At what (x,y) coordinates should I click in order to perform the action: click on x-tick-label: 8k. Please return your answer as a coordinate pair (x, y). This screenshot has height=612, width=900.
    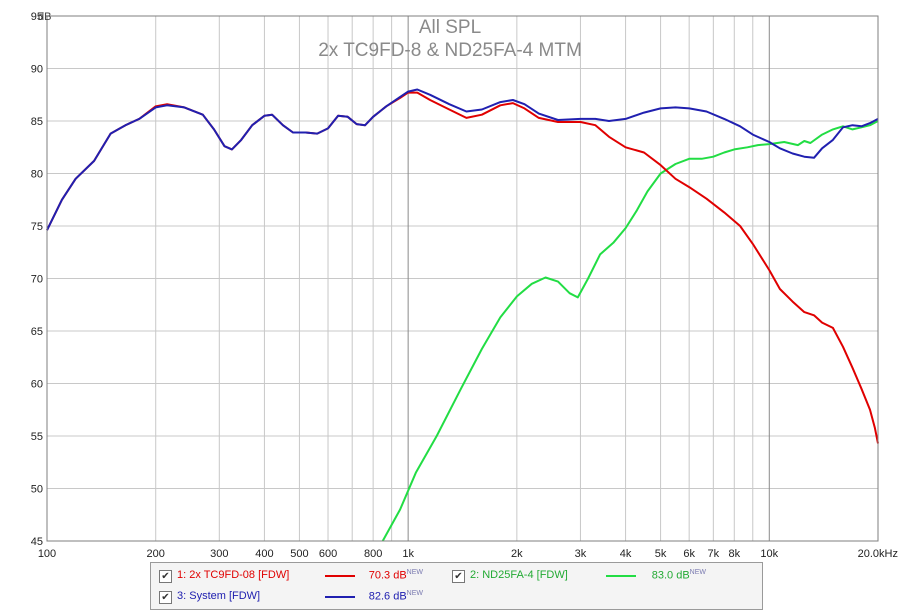
    Looking at the image, I should click on (734, 554).